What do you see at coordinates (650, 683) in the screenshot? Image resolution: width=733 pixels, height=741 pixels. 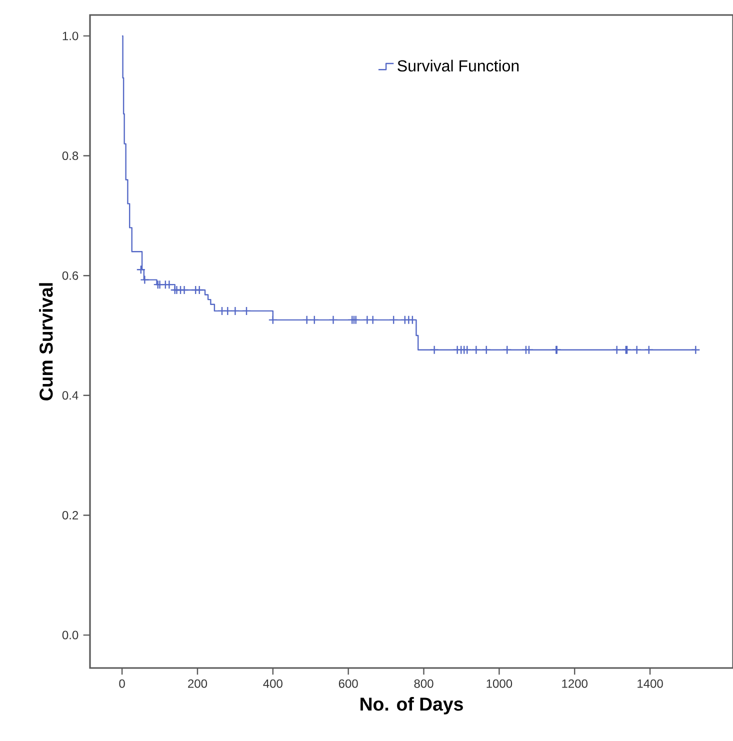 I see `x-tick-label: 1400` at bounding box center [650, 683].